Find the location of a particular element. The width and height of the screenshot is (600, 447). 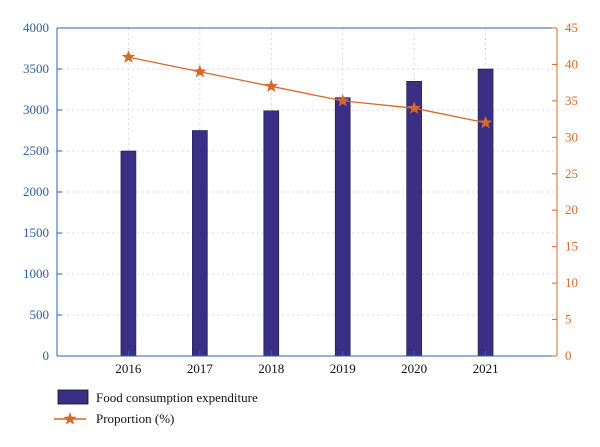

proportion-point-2018 is located at coordinates (271, 85).